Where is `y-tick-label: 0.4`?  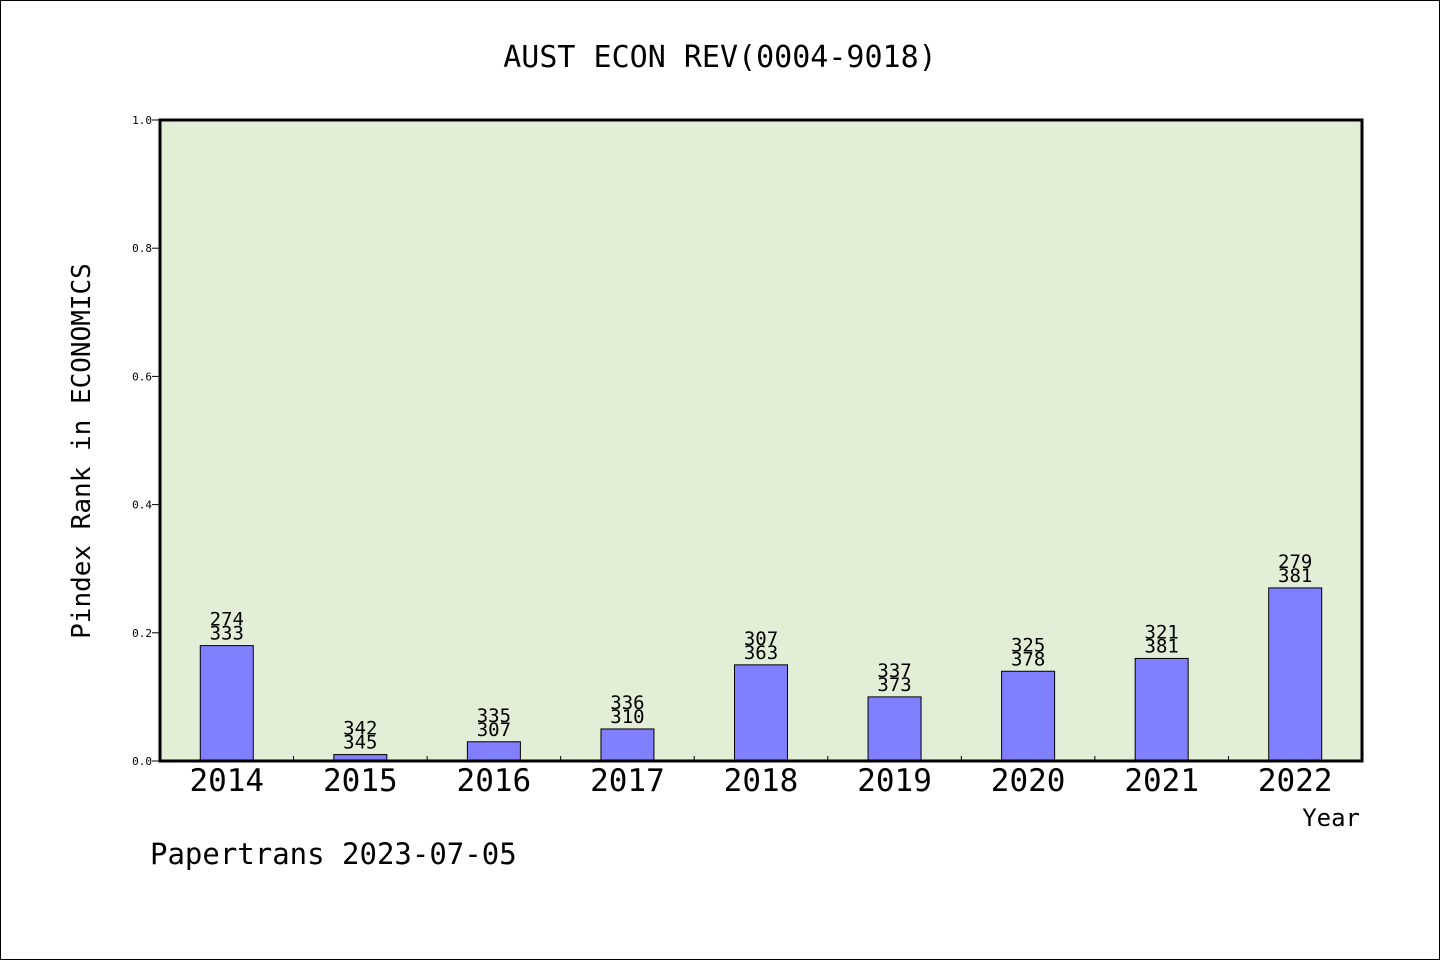 y-tick-label: 0.4 is located at coordinates (142, 505).